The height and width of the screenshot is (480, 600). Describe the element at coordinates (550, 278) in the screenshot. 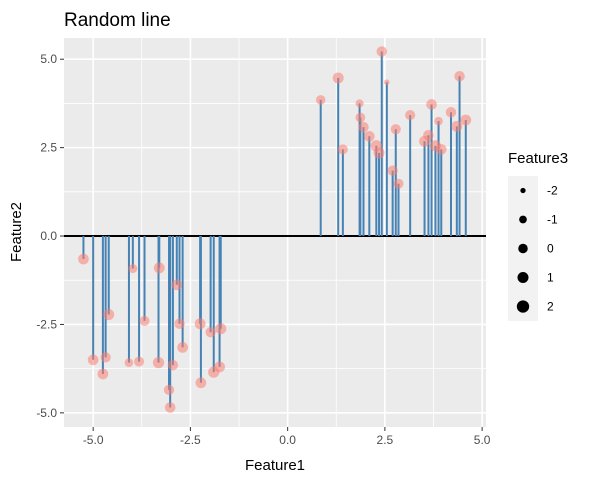

I see `legend-key-label: 1` at that location.